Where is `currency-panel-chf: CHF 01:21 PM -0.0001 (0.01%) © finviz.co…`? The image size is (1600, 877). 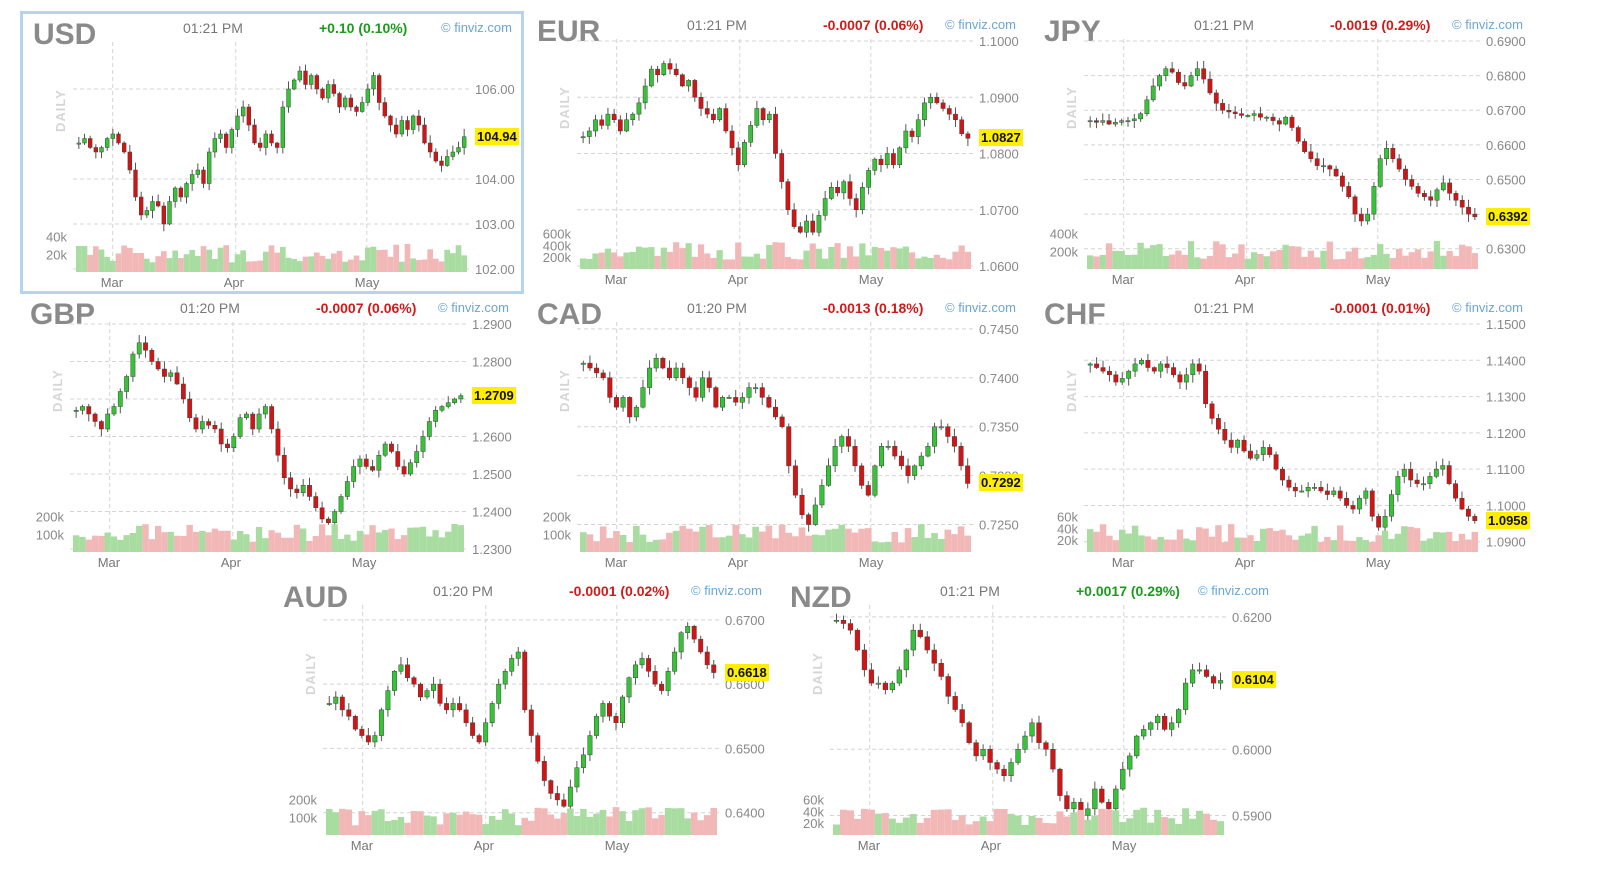 currency-panel-chf: CHF 01:21 PM -0.0001 (0.01%) © finviz.co… is located at coordinates (1286, 435).